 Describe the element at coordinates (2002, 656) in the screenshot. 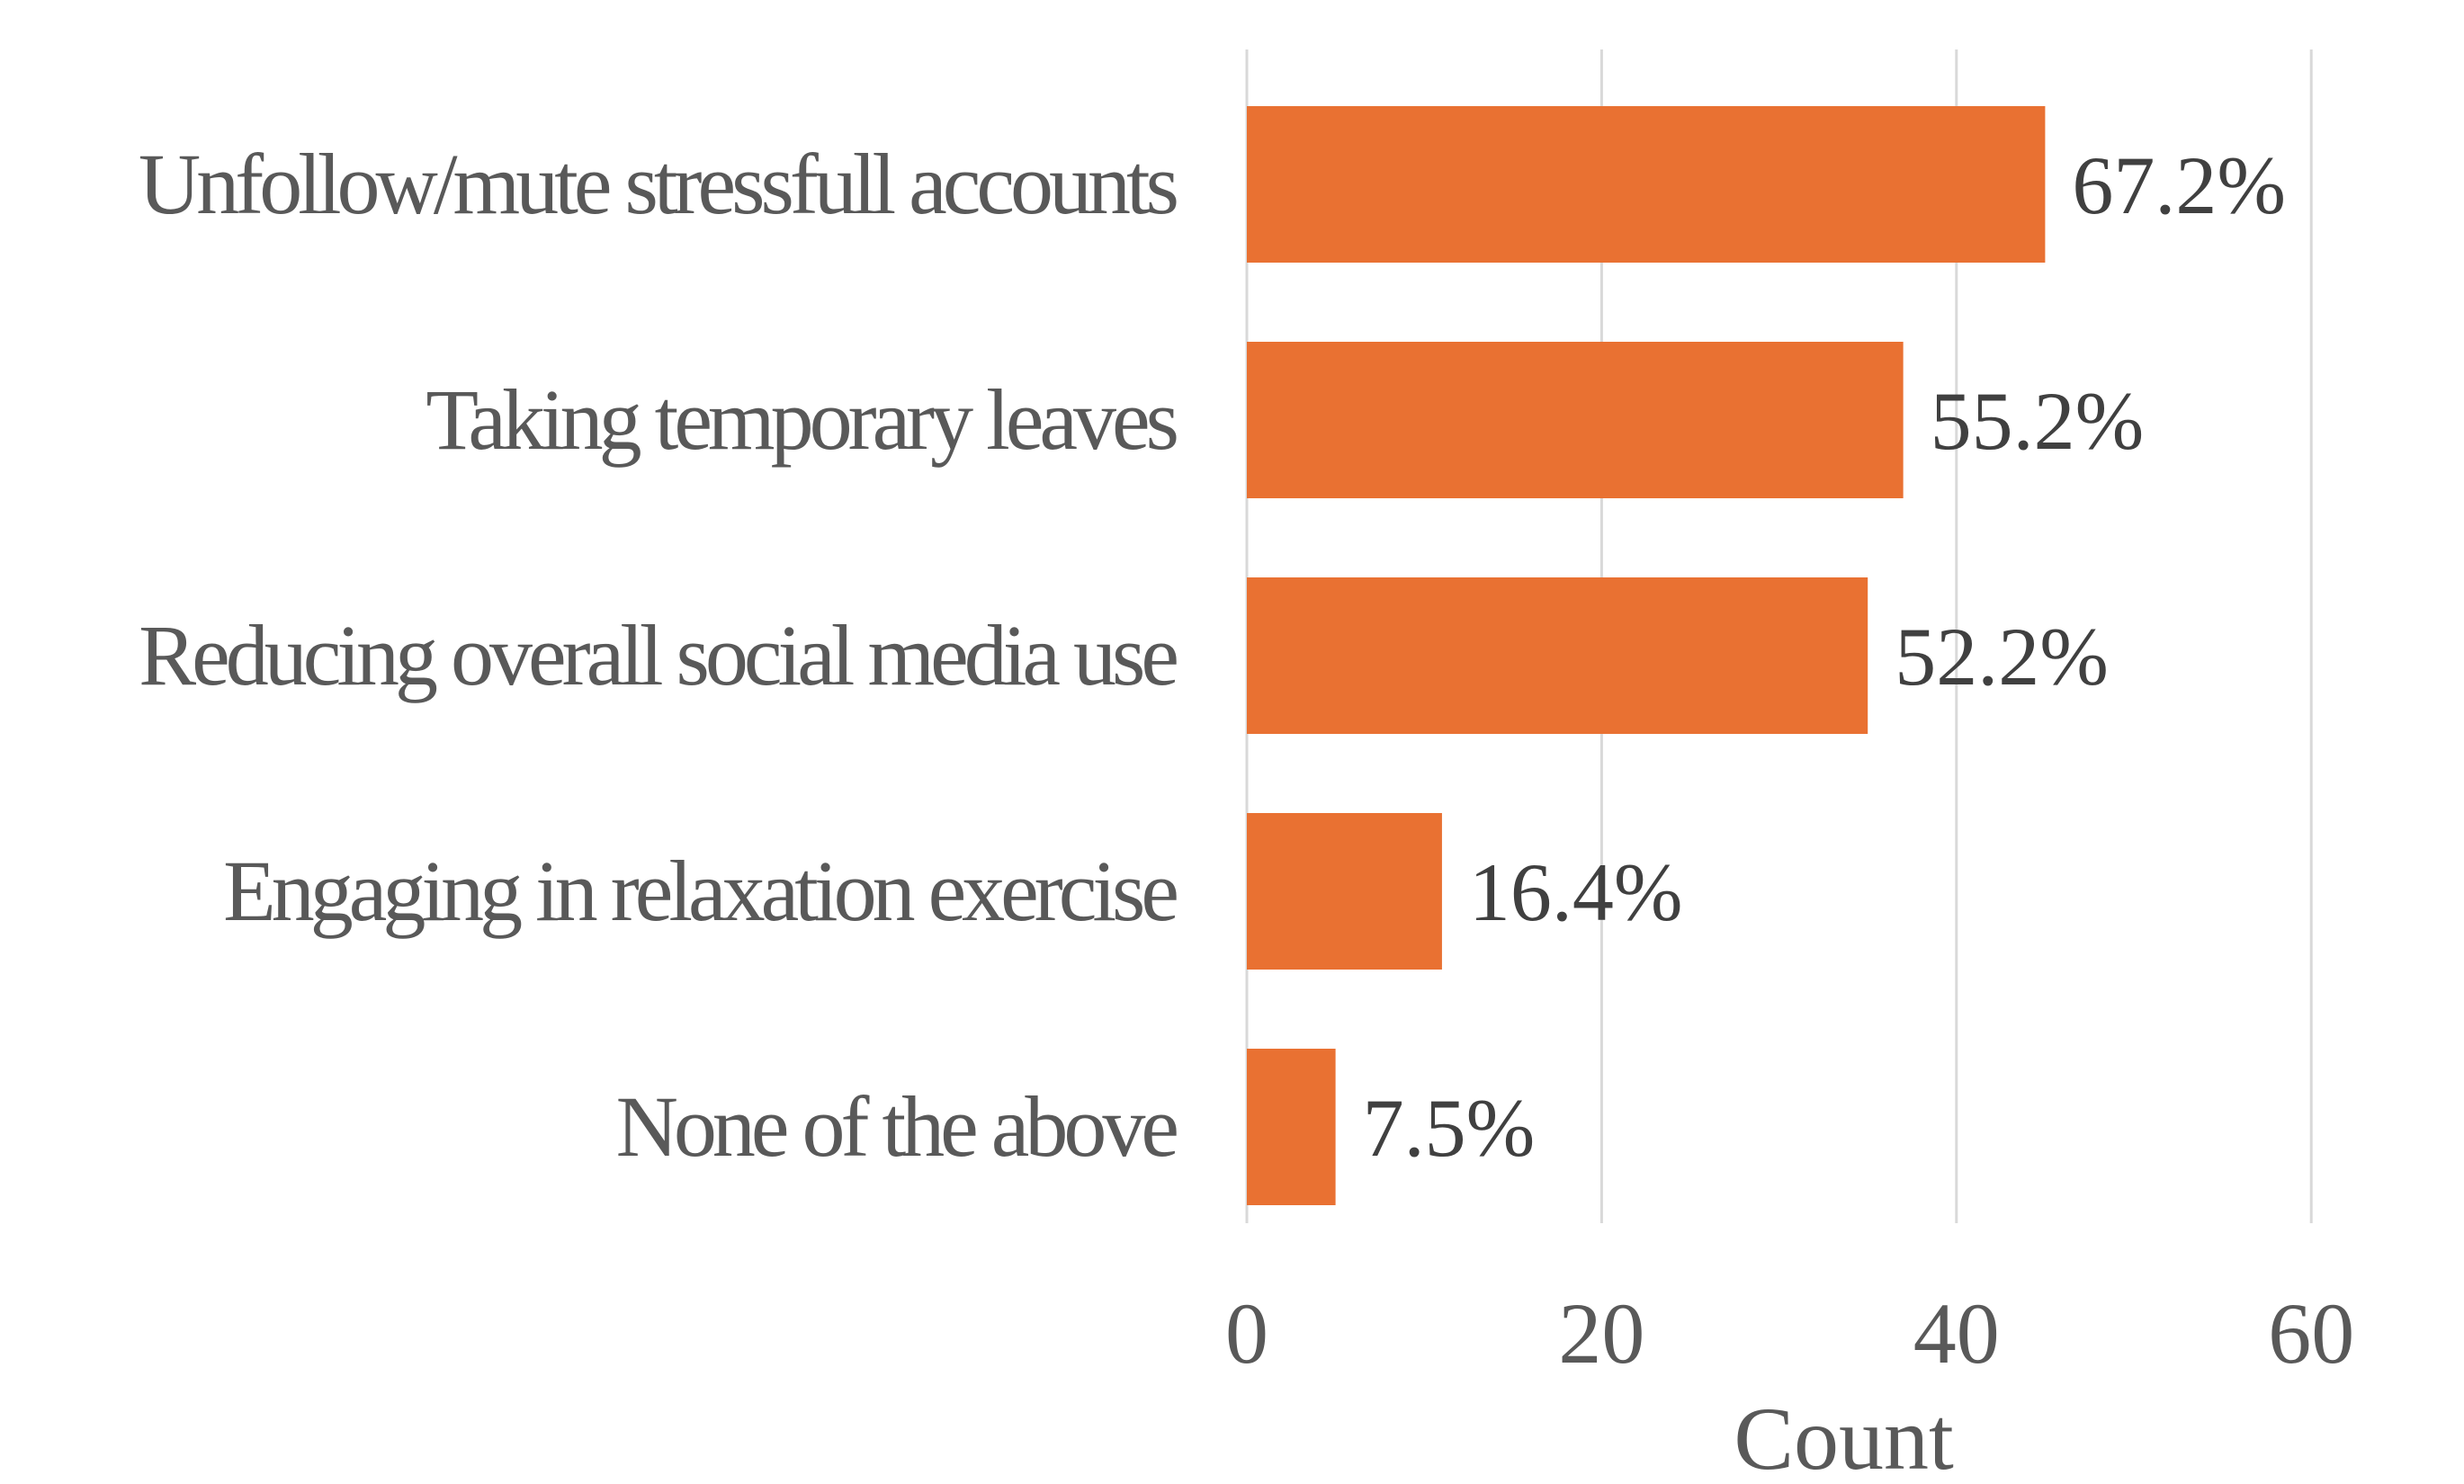

I see `data-label-2: 52.2%` at that location.